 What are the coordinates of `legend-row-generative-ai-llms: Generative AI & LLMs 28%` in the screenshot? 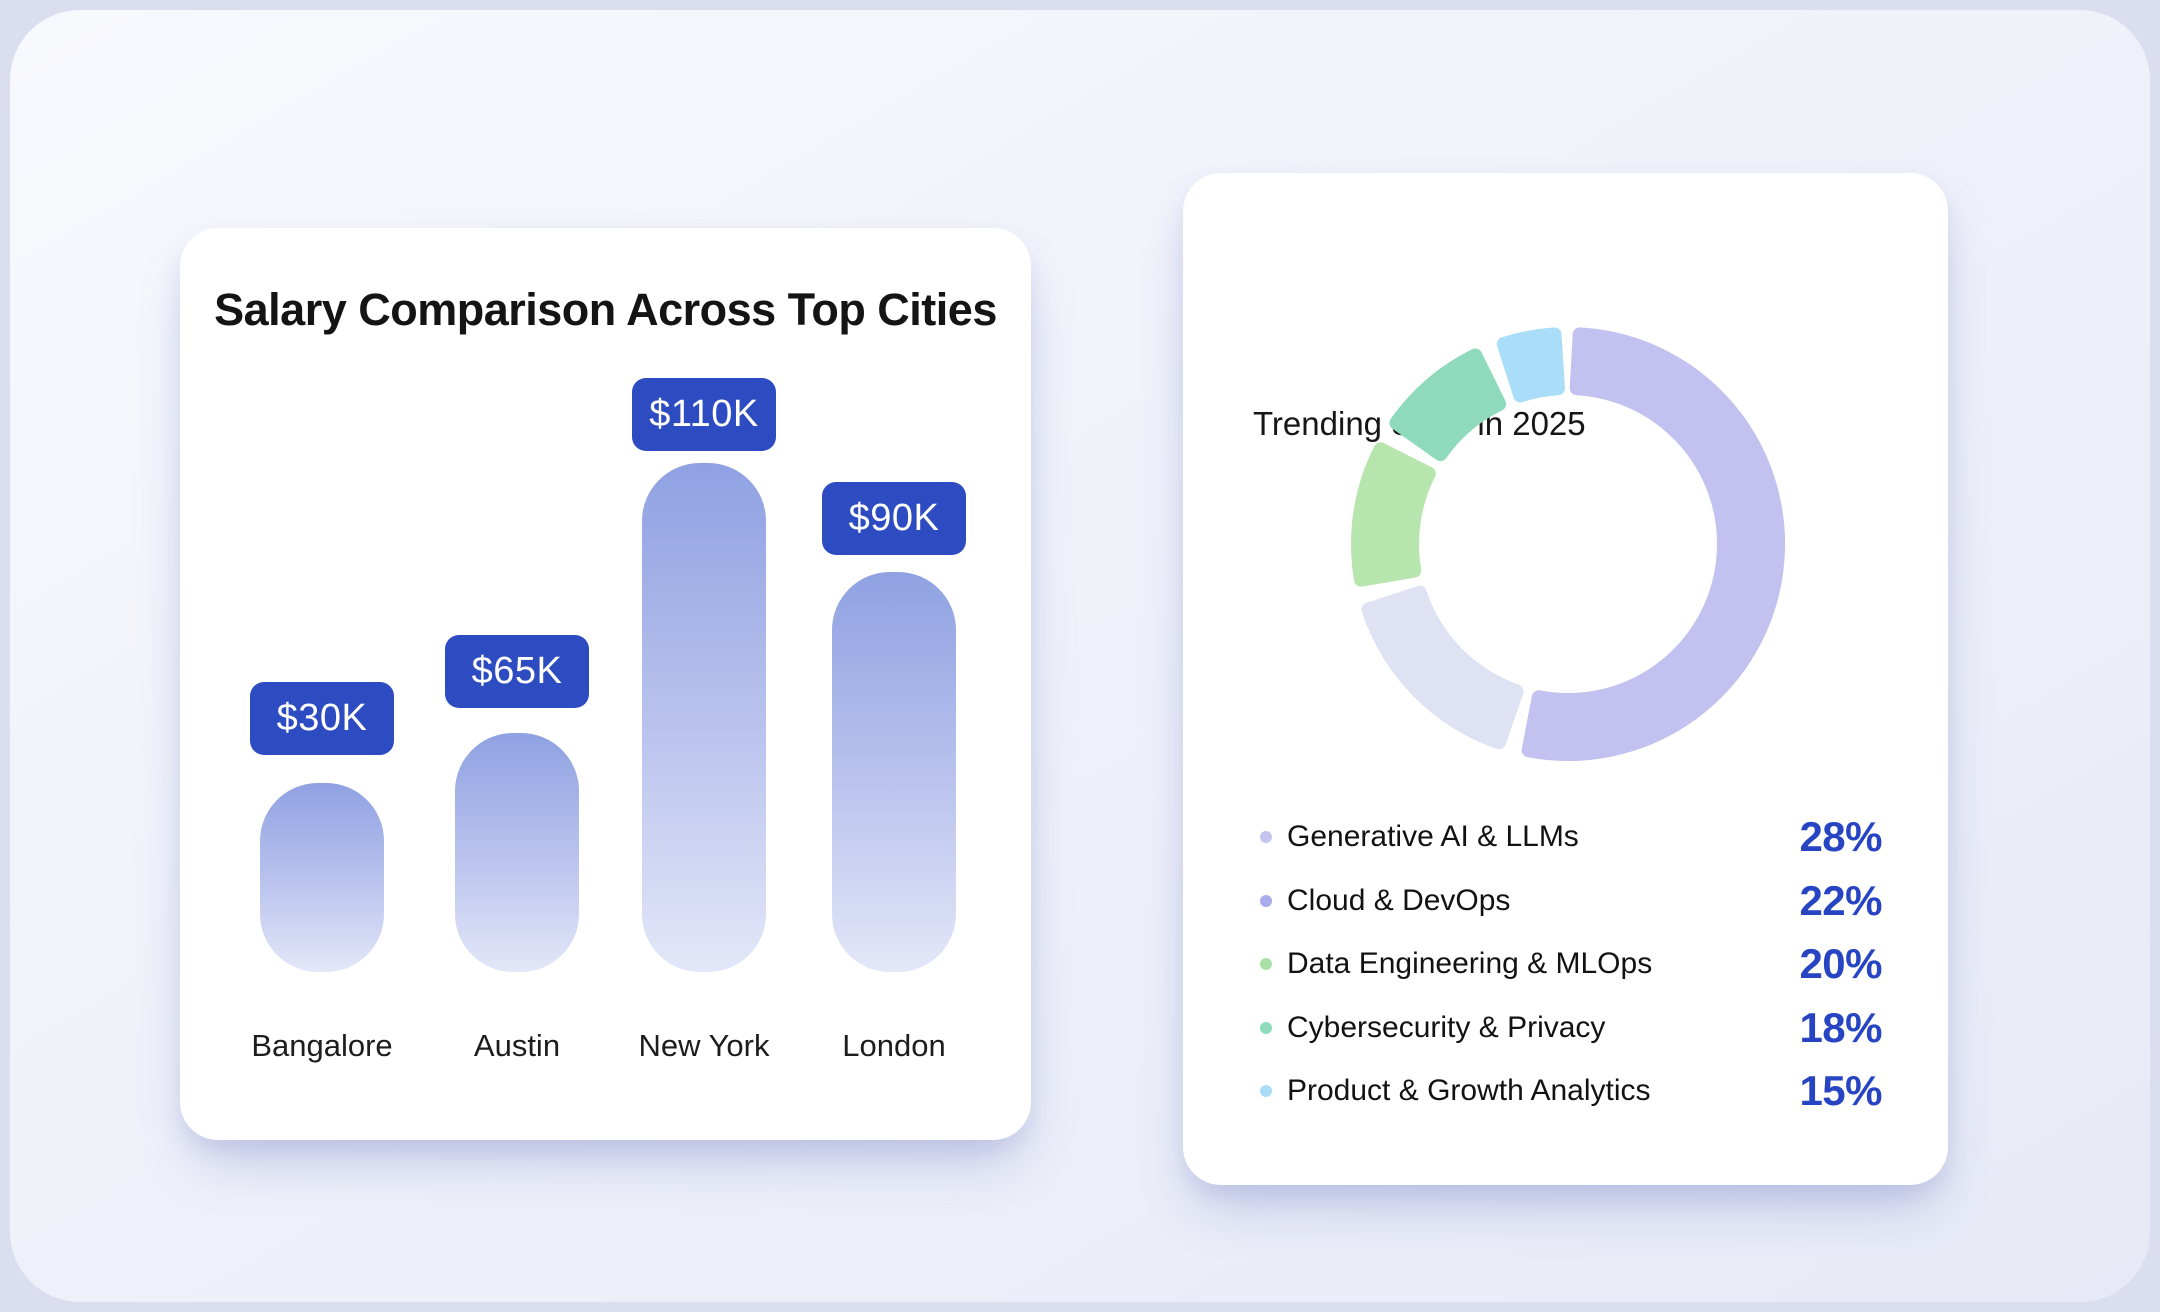 It's located at (1571, 837).